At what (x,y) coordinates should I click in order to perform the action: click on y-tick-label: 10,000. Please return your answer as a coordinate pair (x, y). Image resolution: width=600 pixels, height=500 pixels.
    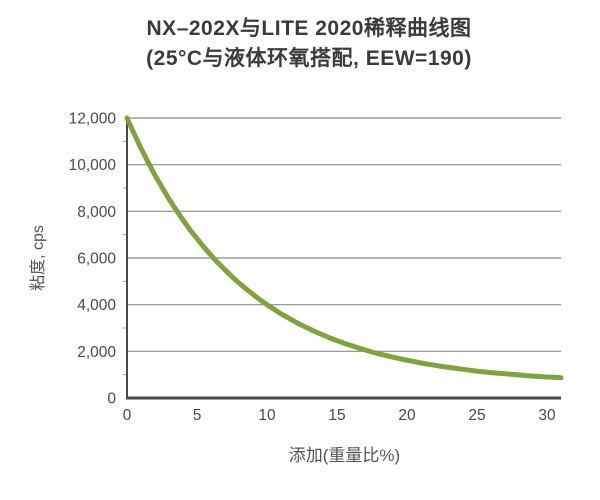
    Looking at the image, I should click on (93, 165).